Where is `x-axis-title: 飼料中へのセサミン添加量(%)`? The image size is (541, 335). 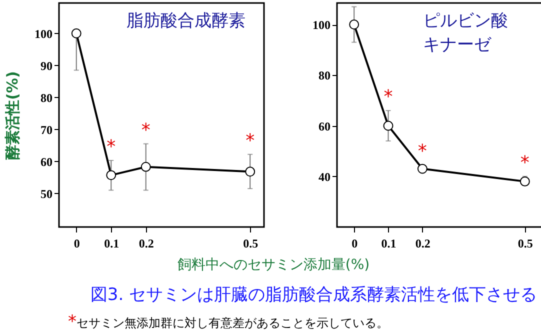
x-axis-title: 飼料中へのセサミン添加量(%) is located at coordinates (273, 264).